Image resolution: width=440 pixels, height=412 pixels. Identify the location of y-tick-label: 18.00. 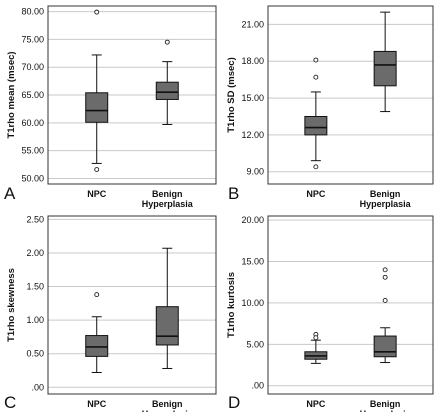
(252, 61).